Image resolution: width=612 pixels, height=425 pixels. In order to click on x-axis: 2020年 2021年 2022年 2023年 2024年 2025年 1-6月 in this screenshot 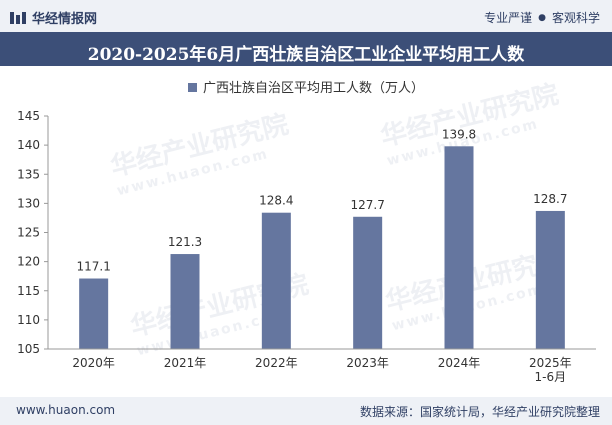, I will do `click(322, 366)`.